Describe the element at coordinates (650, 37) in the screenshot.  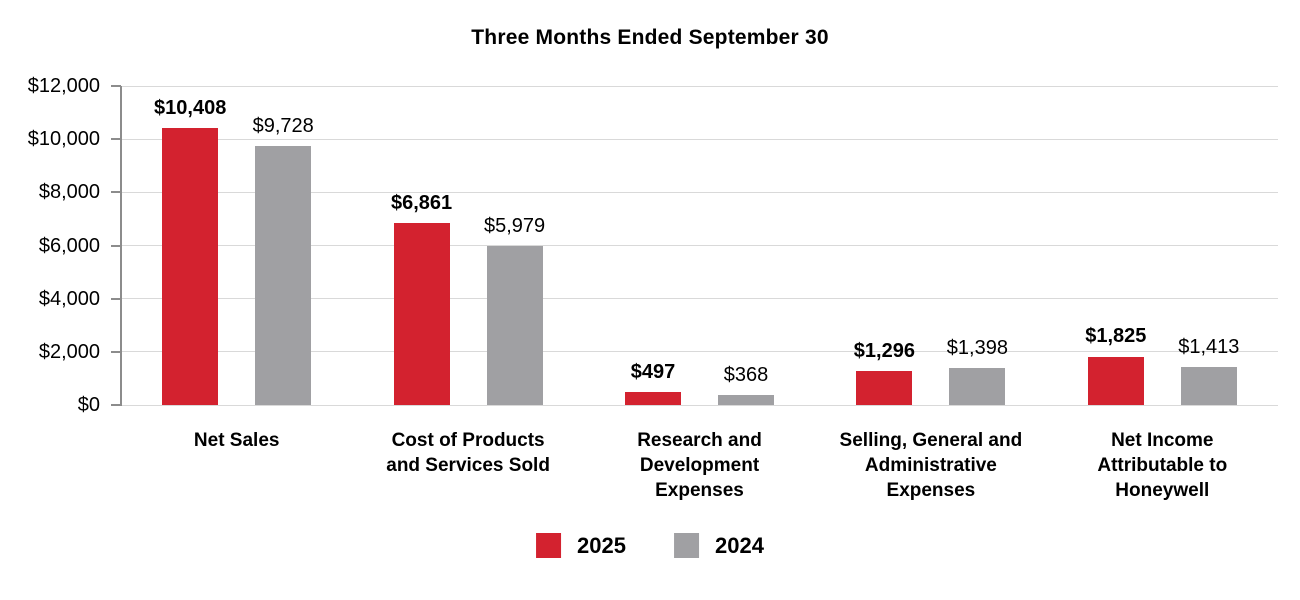
I see `chart-title: Three Months Ended September 30` at that location.